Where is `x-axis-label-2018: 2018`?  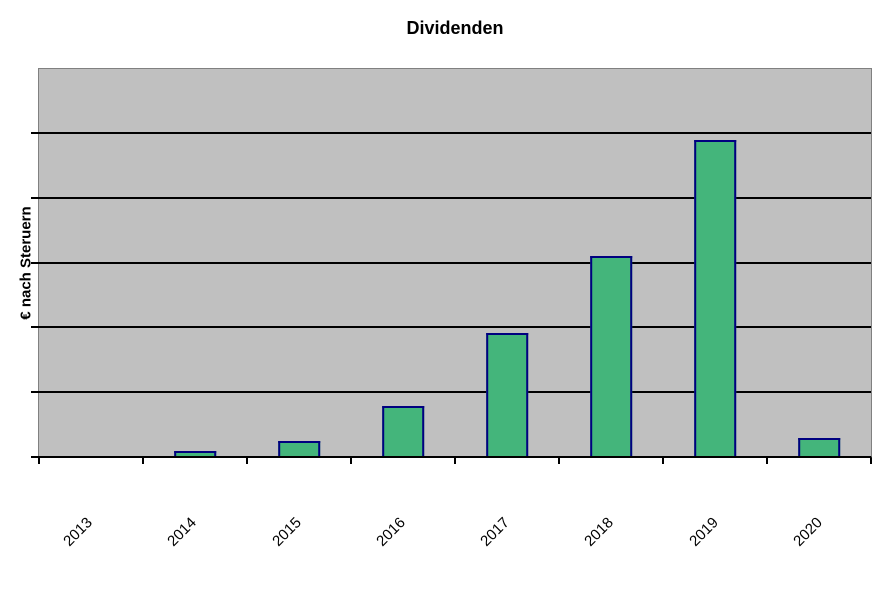
x-axis-label-2018: 2018 is located at coordinates (599, 532).